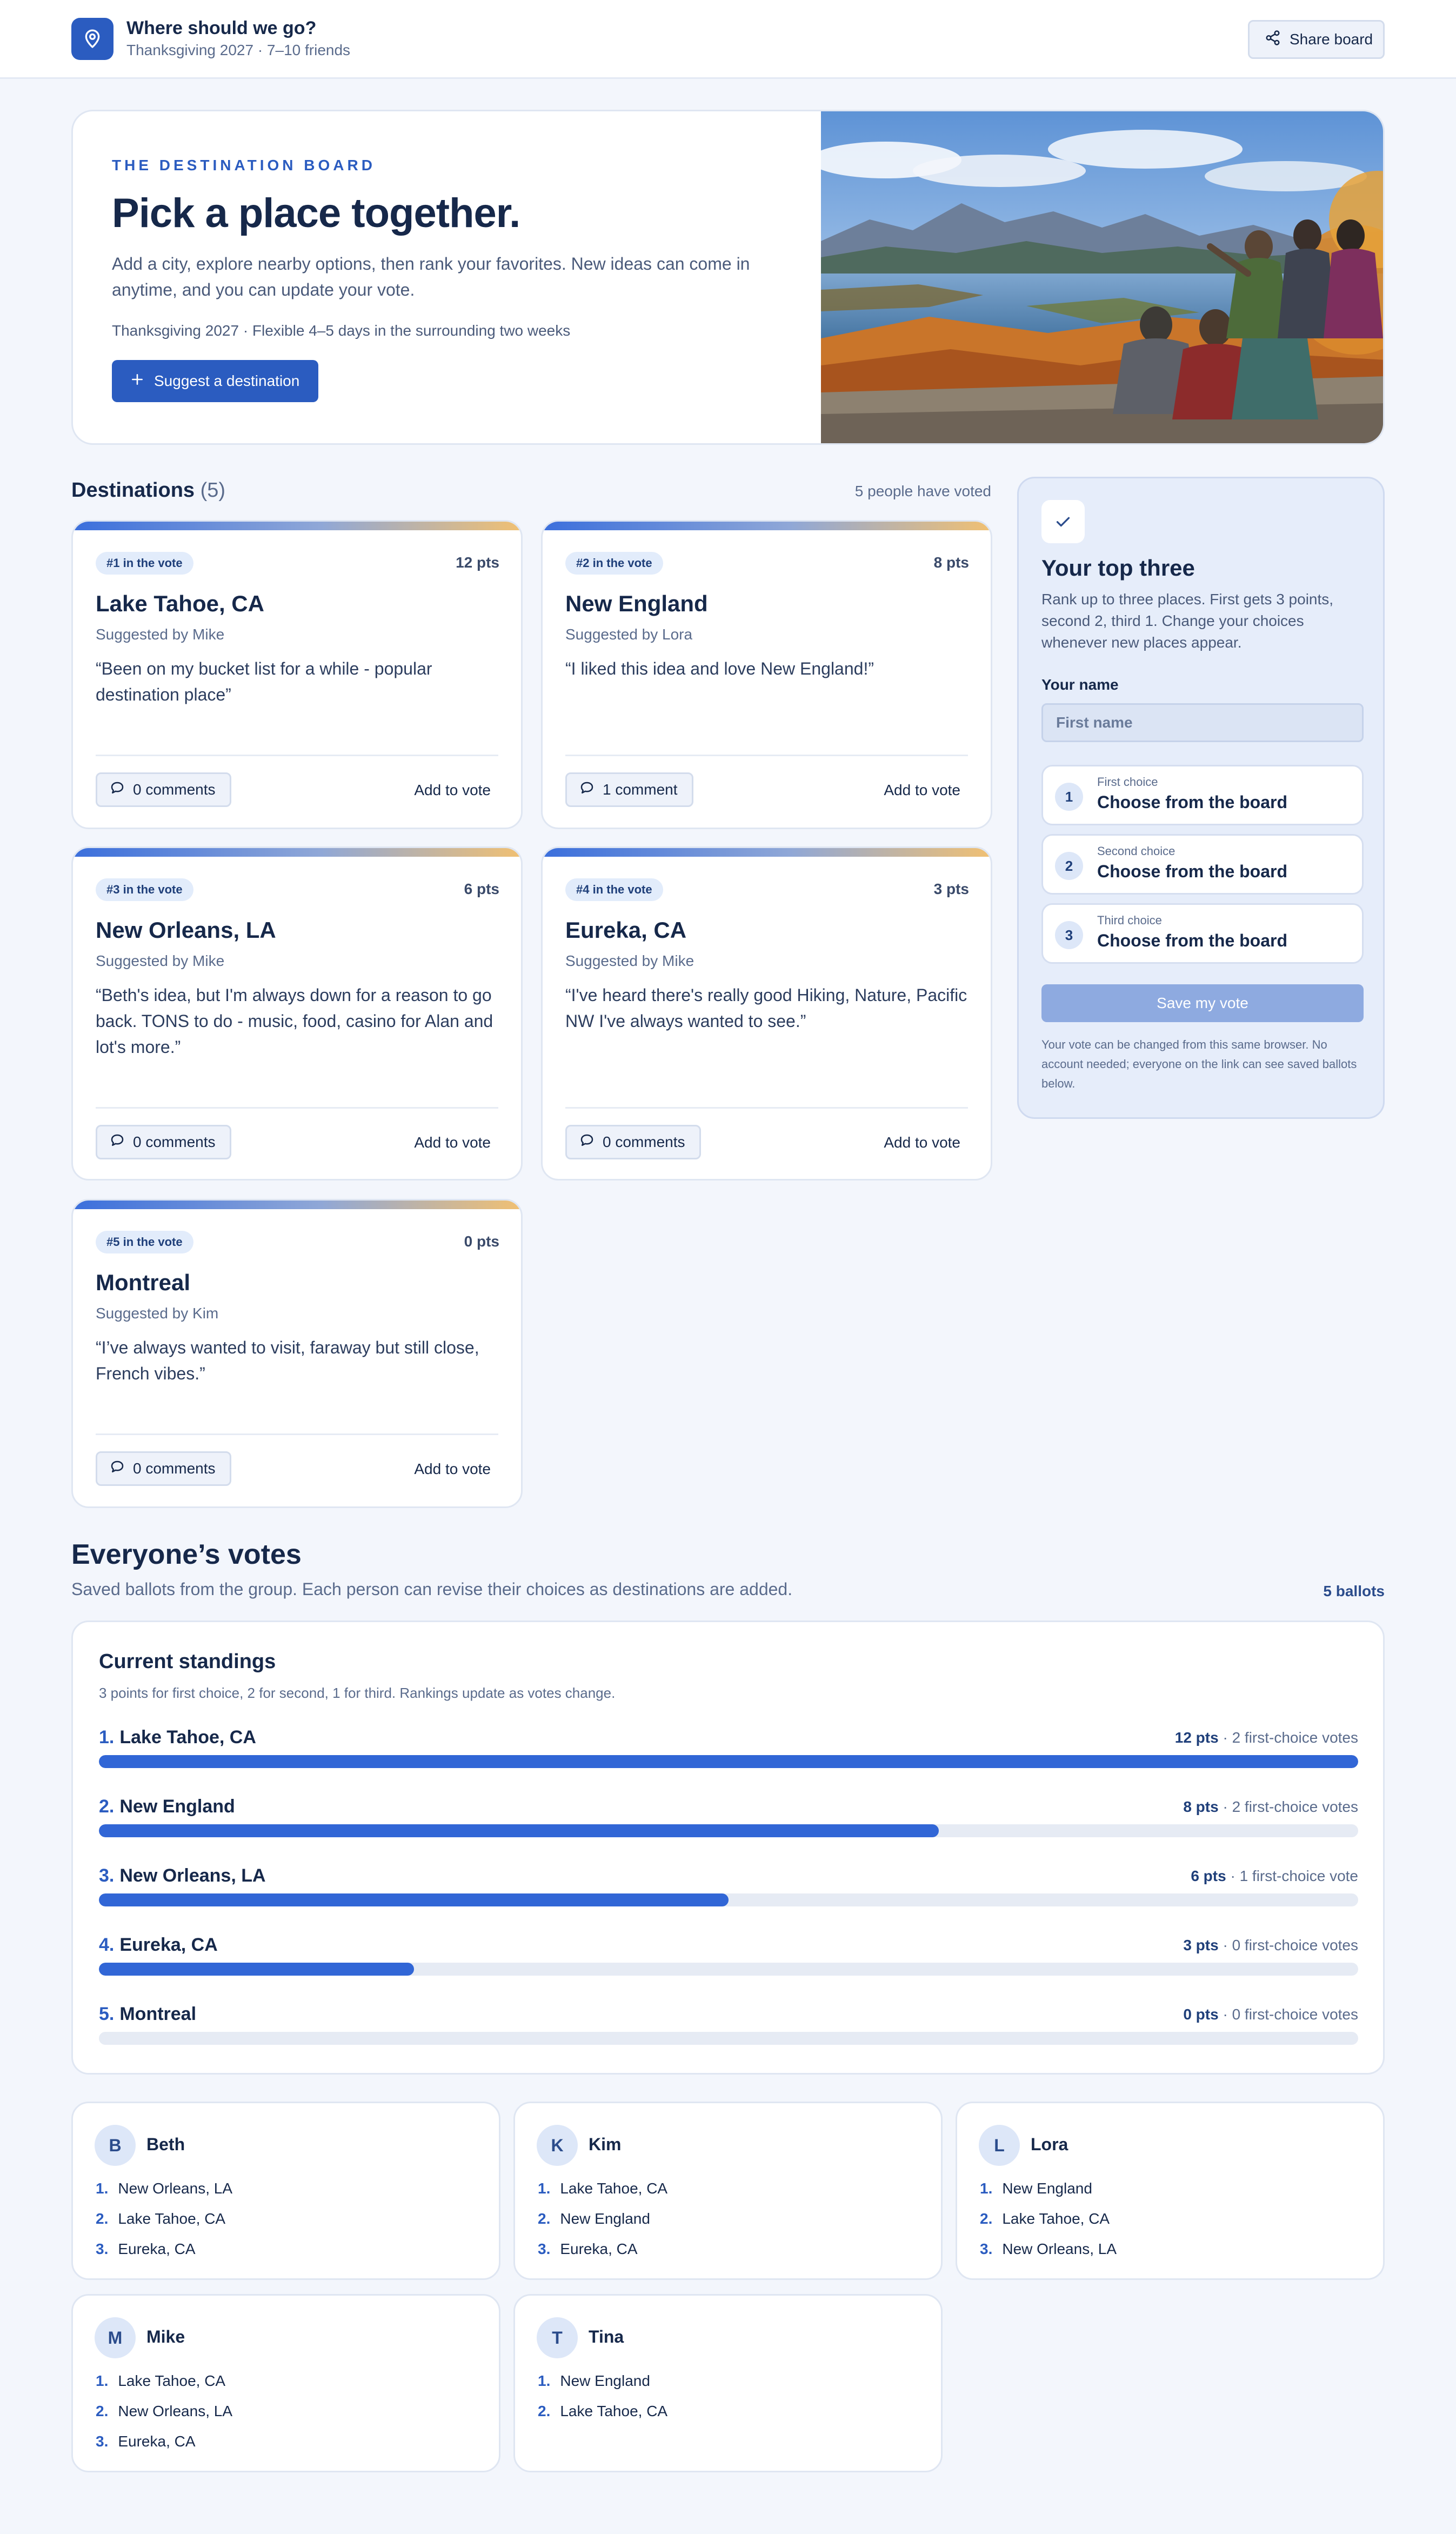 The height and width of the screenshot is (2534, 1456). Describe the element at coordinates (1332, 39) in the screenshot. I see `share-board-label: Share board` at that location.